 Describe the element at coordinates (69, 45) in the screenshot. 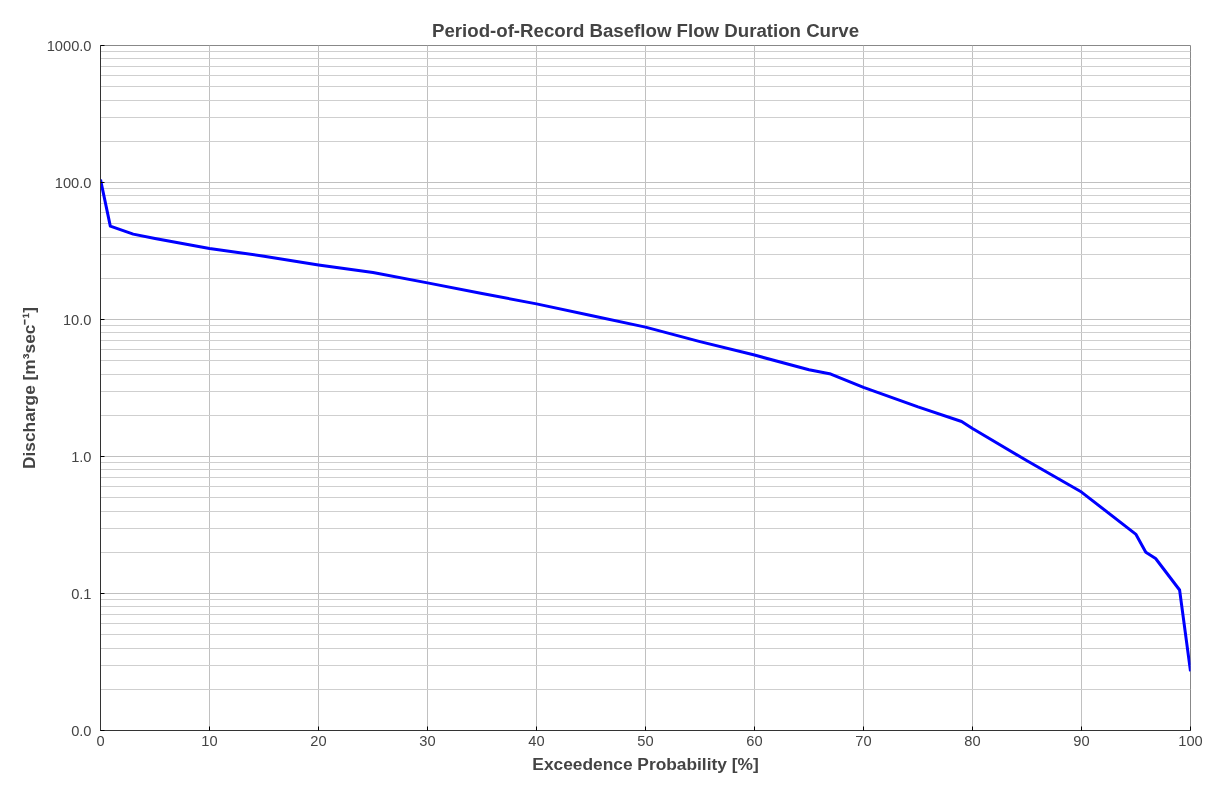

I see `y-tick-label: 1000.0` at that location.